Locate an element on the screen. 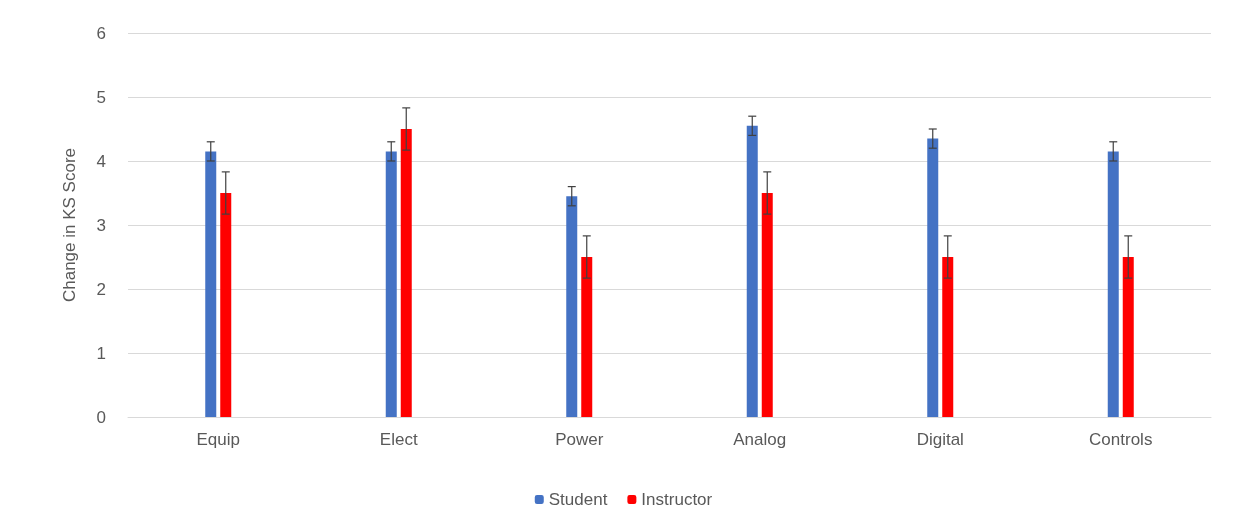 The width and height of the screenshot is (1247, 527). legend-label: Student is located at coordinates (578, 499).